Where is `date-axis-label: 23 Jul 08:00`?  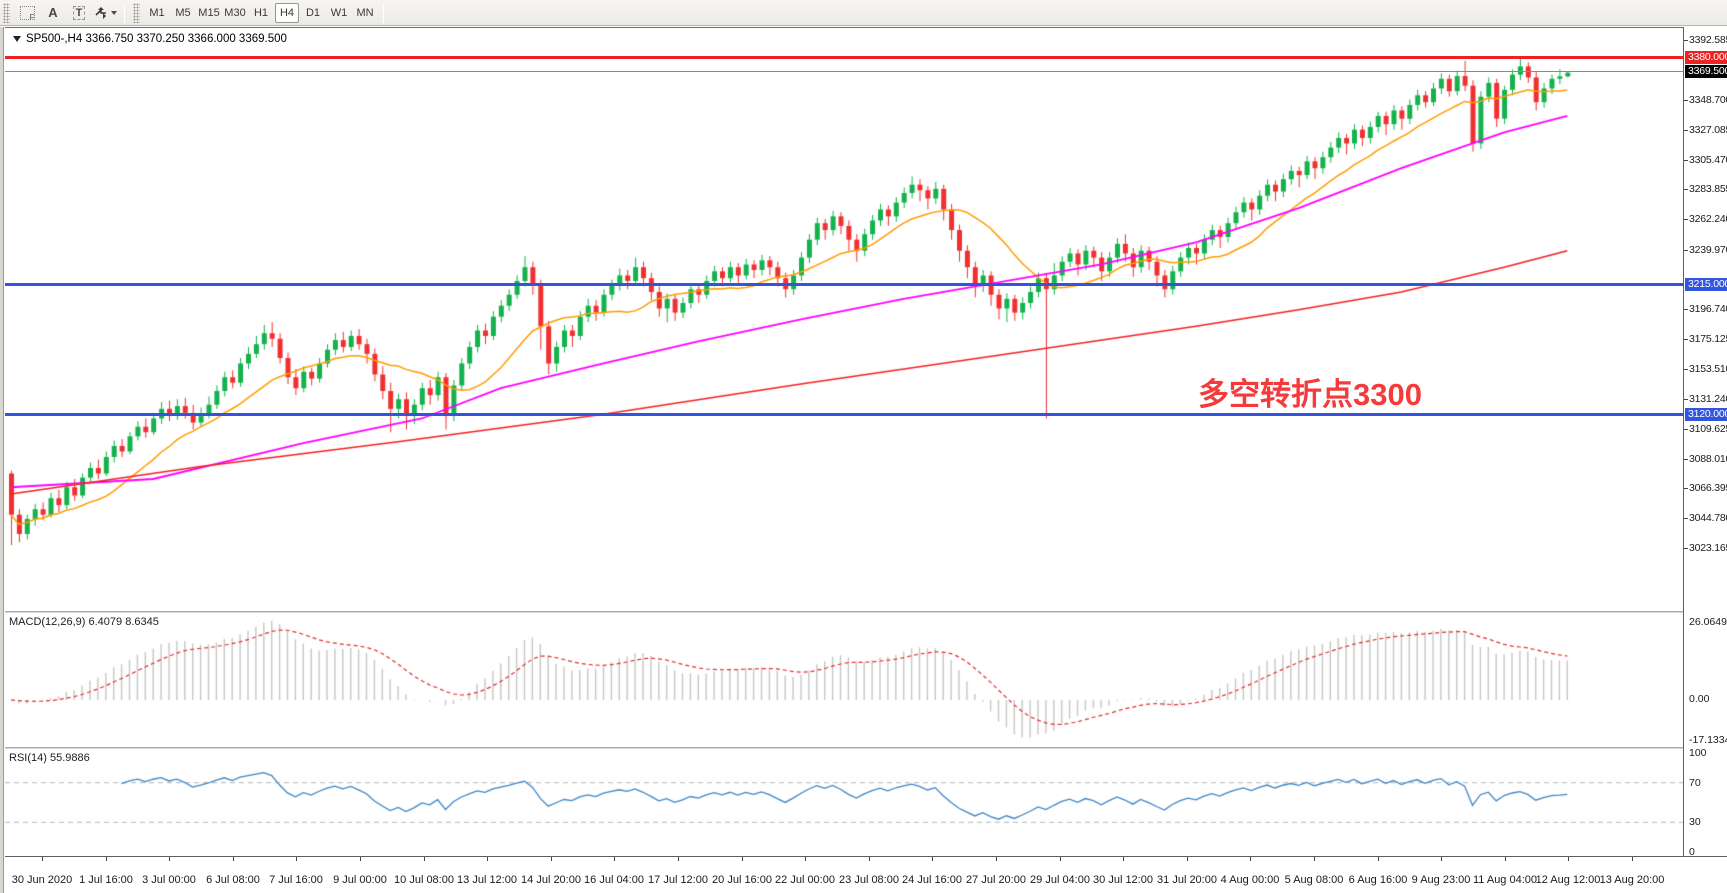 date-axis-label: 23 Jul 08:00 is located at coordinates (869, 880).